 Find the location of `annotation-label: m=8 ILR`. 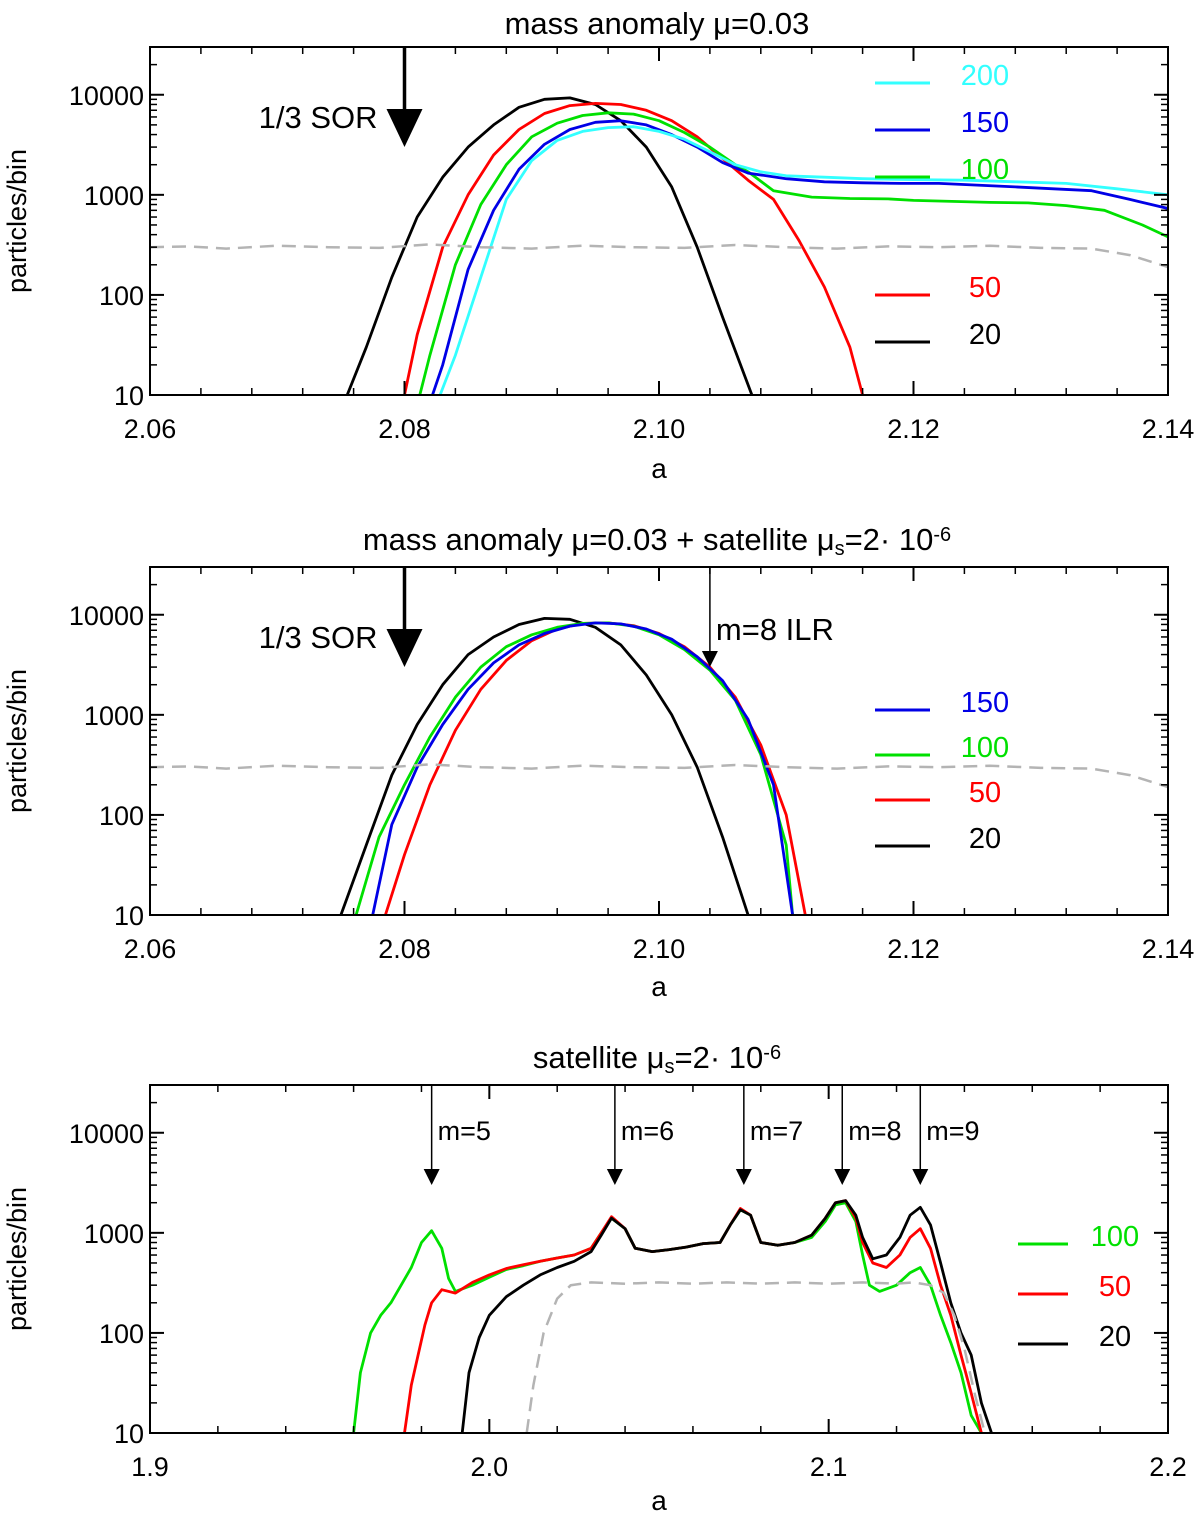

annotation-label: m=8 ILR is located at coordinates (775, 629).